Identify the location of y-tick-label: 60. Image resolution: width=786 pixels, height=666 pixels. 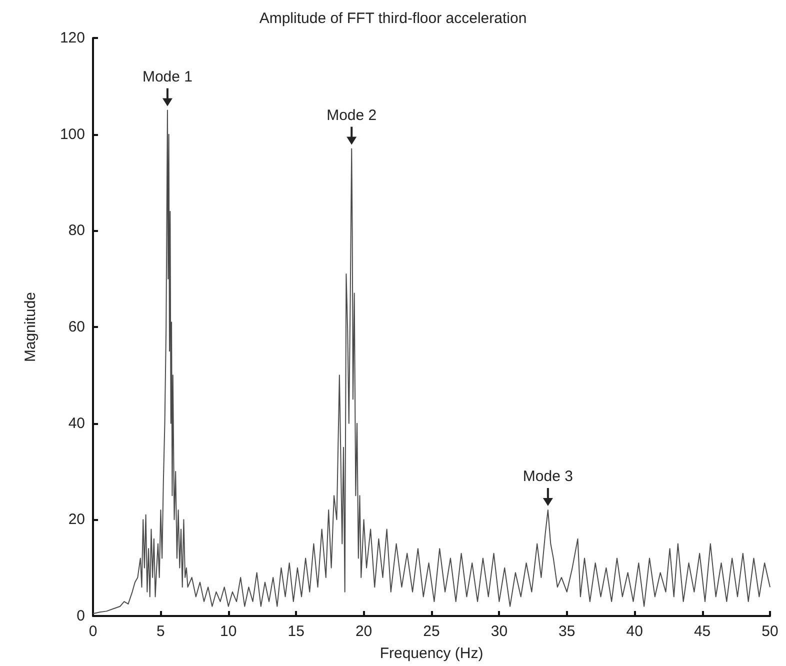
(76, 327).